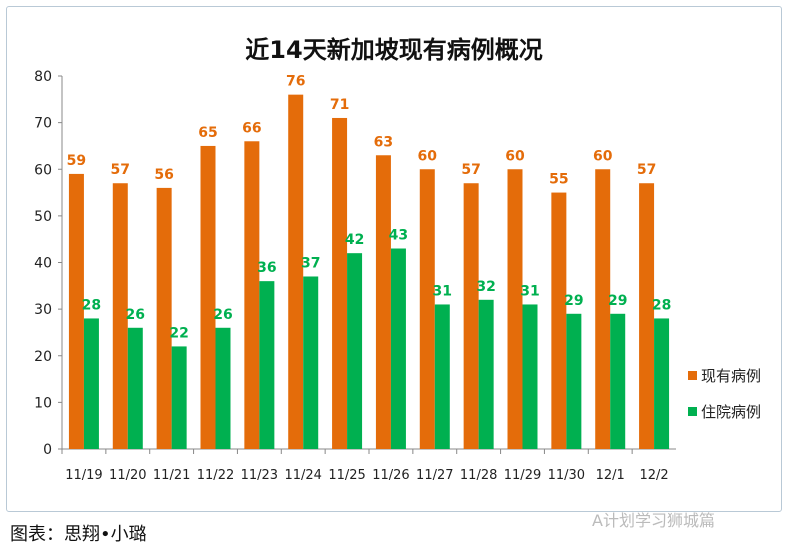 This screenshot has height=552, width=788. Describe the element at coordinates (83, 475) in the screenshot. I see `x-tick-label: 11/19` at that location.